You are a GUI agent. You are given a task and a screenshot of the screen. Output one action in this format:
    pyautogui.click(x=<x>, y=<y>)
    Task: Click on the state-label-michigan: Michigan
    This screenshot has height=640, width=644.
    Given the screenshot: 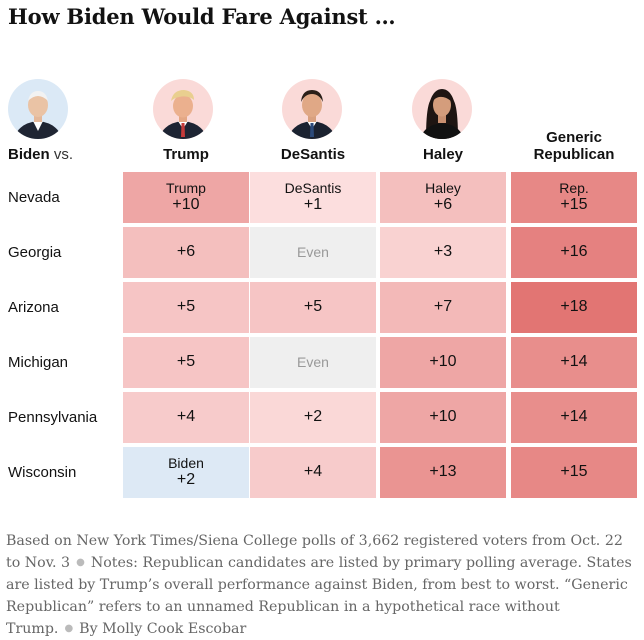 What is the action you would take?
    pyautogui.click(x=38, y=362)
    